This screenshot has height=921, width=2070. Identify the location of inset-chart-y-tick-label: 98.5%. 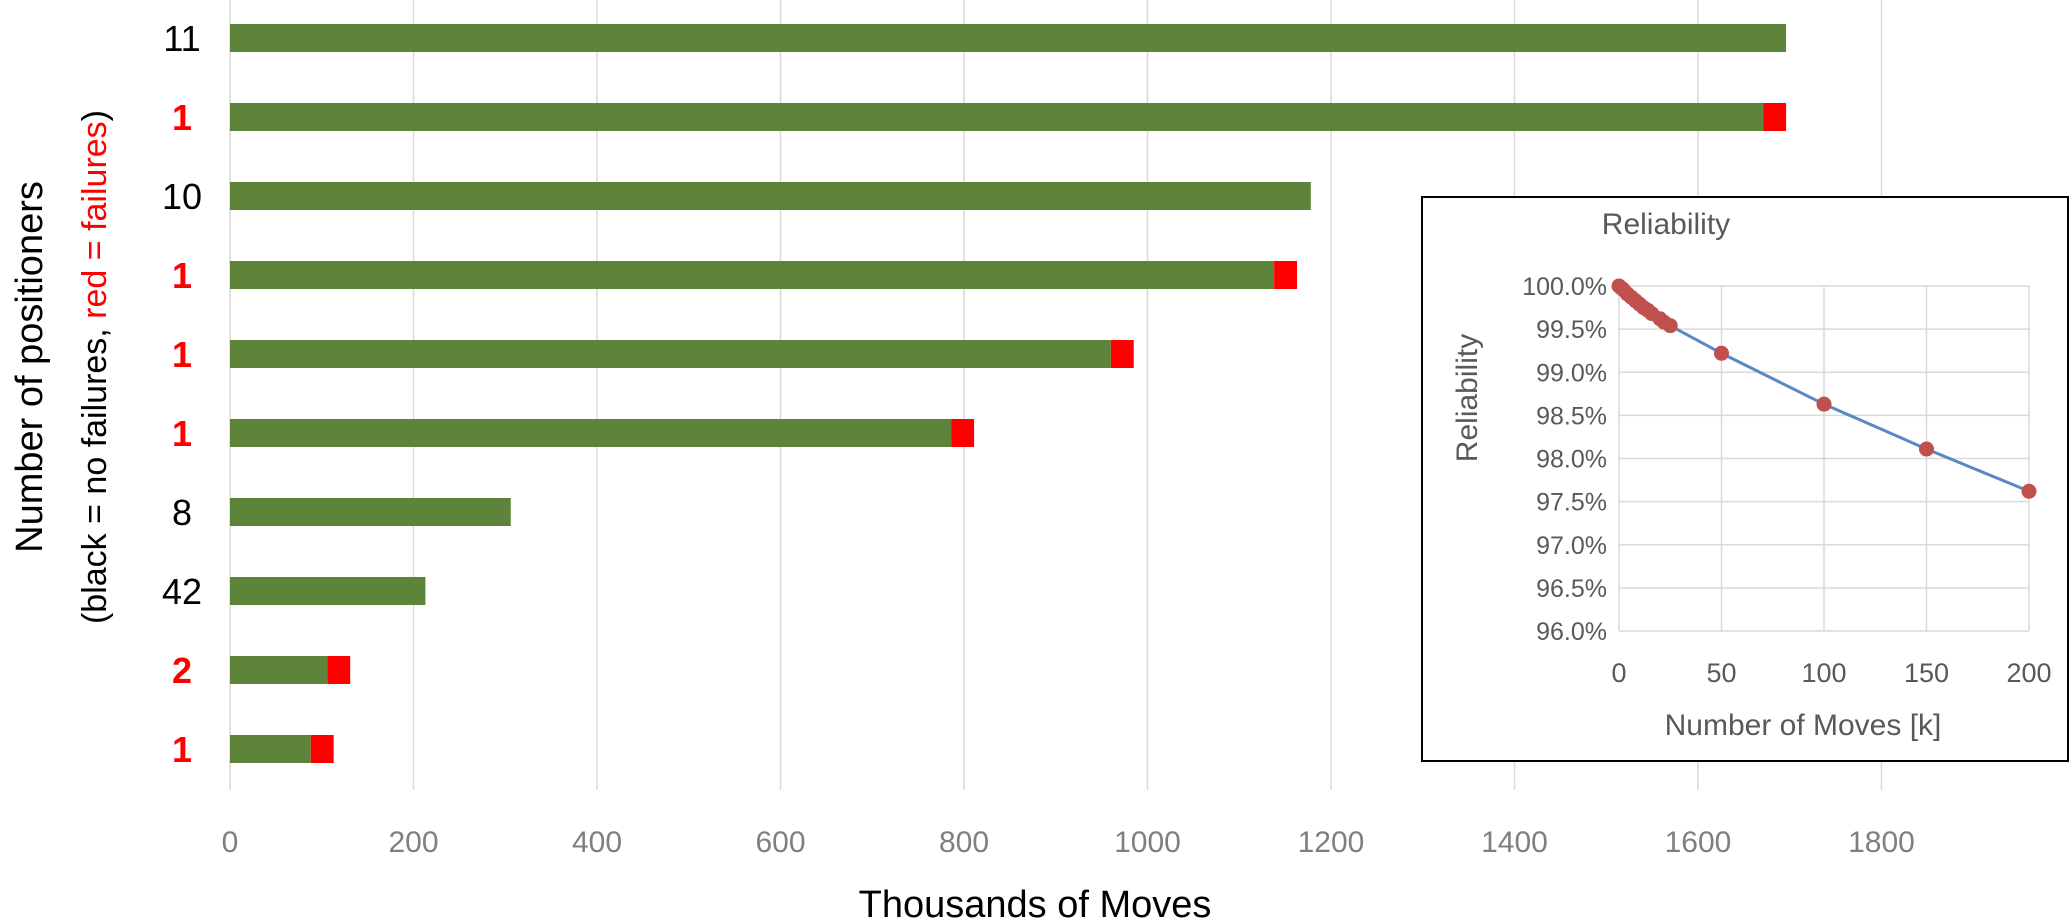
(1571, 416).